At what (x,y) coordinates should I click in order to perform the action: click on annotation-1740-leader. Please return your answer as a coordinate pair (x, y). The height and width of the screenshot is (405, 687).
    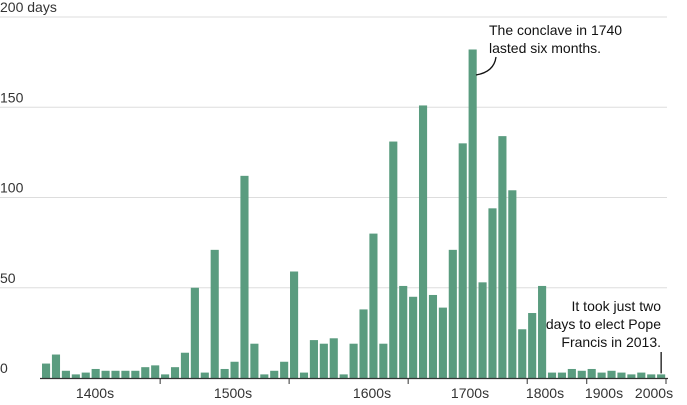
    Looking at the image, I should click on (486, 66).